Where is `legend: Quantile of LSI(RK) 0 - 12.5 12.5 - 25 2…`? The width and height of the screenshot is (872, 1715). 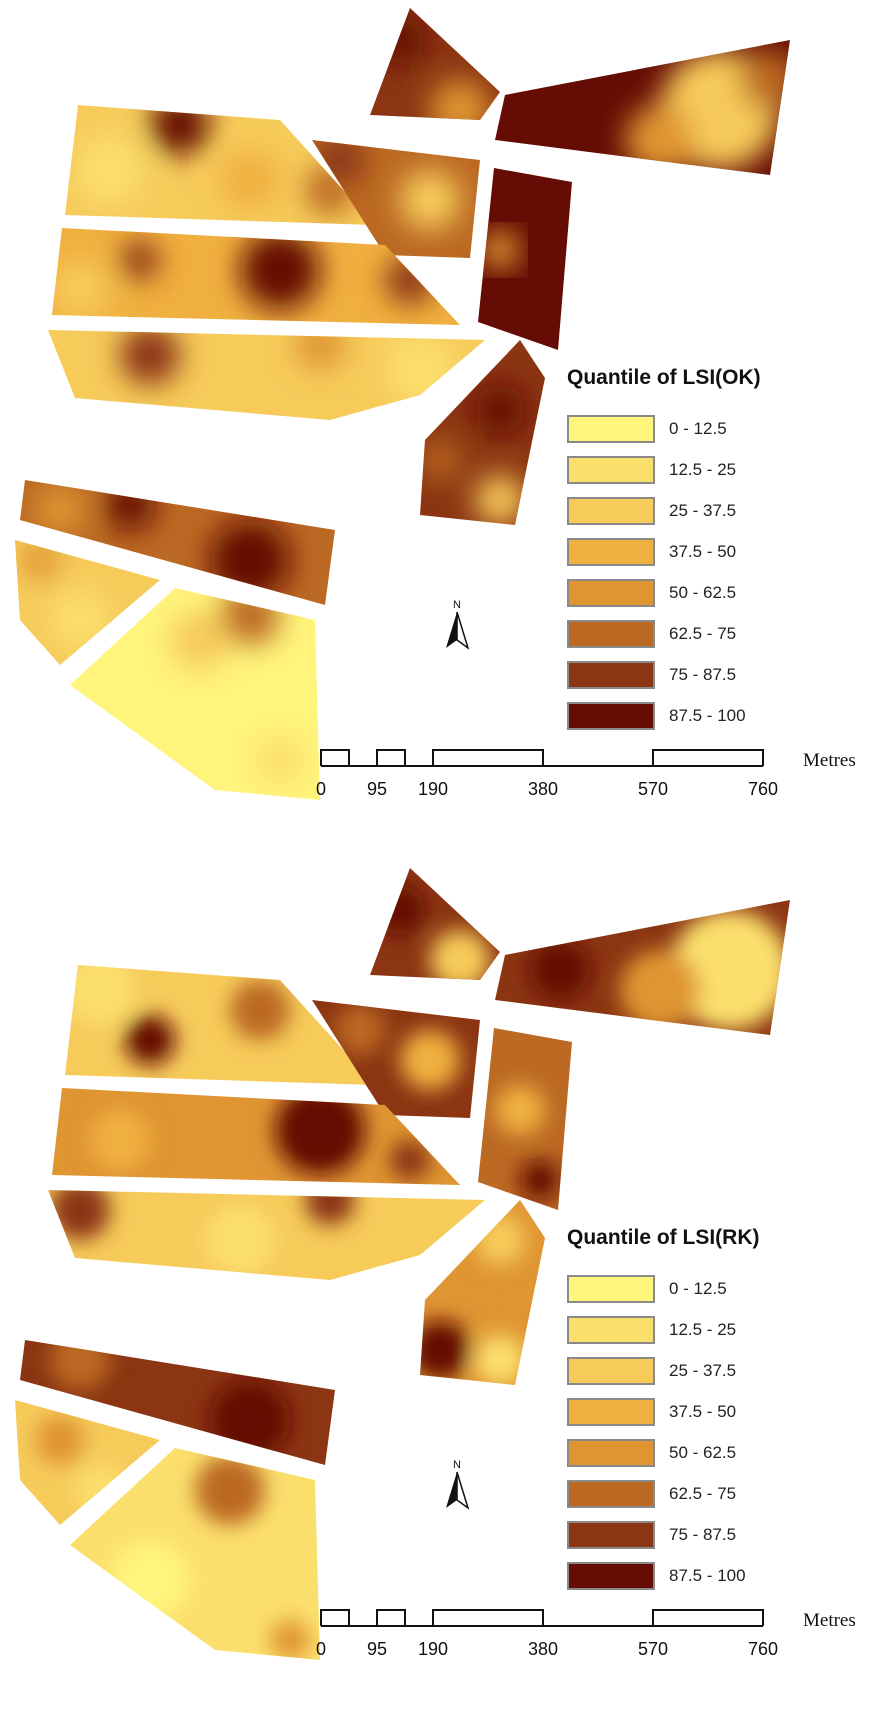 legend: Quantile of LSI(RK) 0 - 12.5 12.5 - 25 2… is located at coordinates (687, 1411).